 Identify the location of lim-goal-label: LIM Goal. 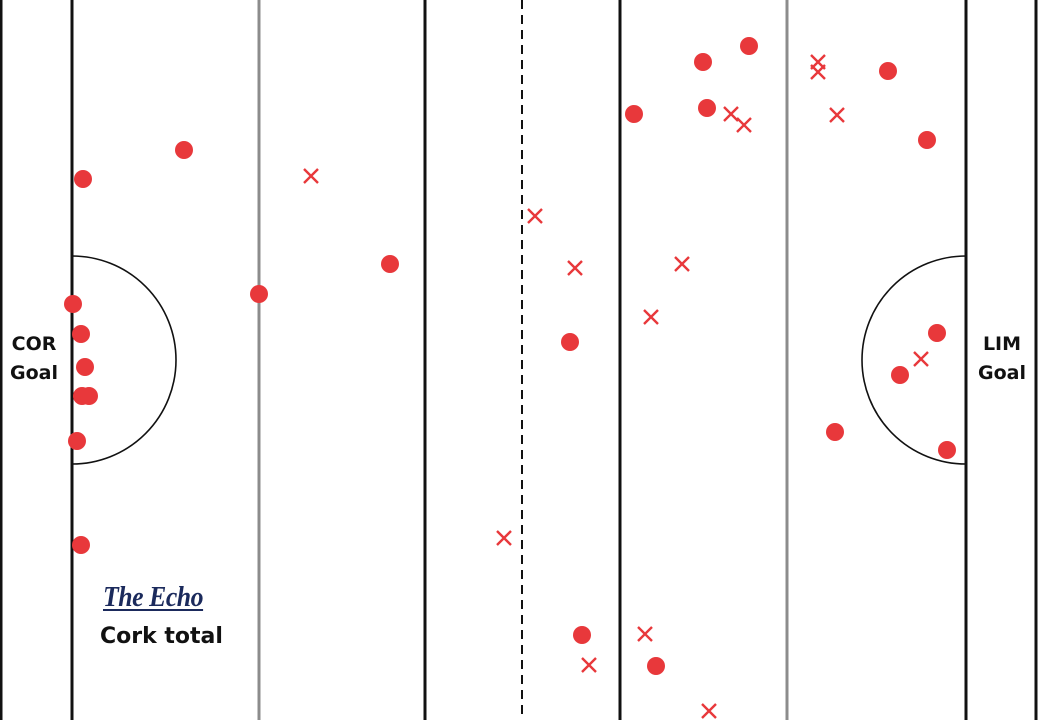
(1002, 359).